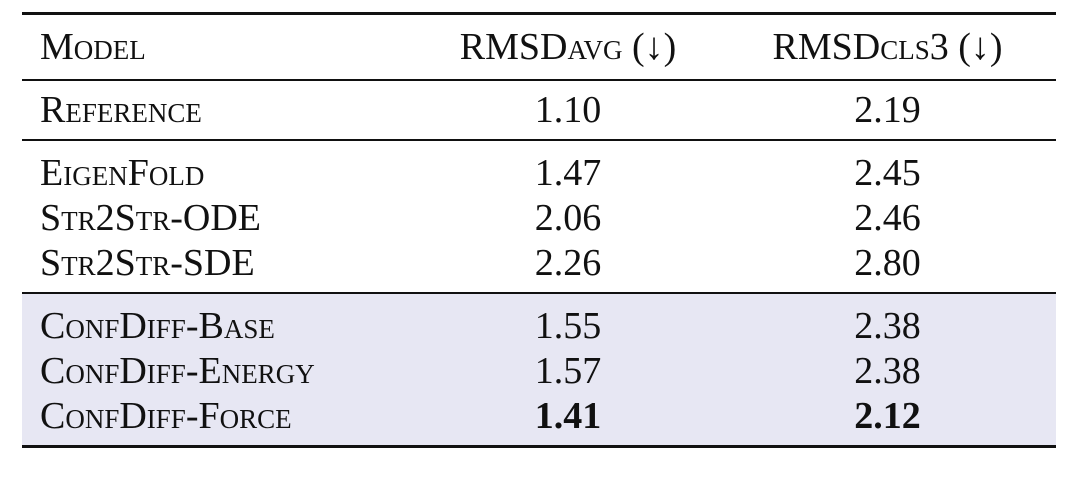  Describe the element at coordinates (539, 146) in the screenshot. I see `baseline-spacer` at that location.